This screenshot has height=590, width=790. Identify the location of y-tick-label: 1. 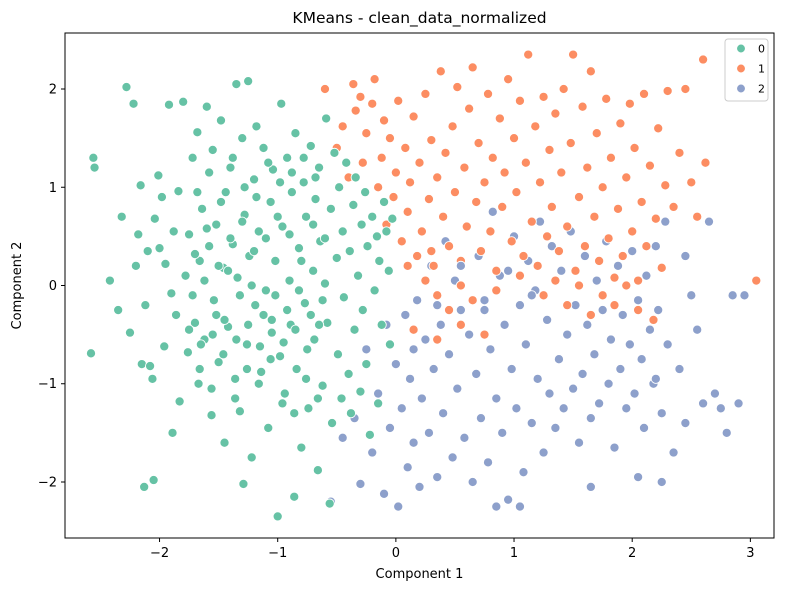
(53, 188).